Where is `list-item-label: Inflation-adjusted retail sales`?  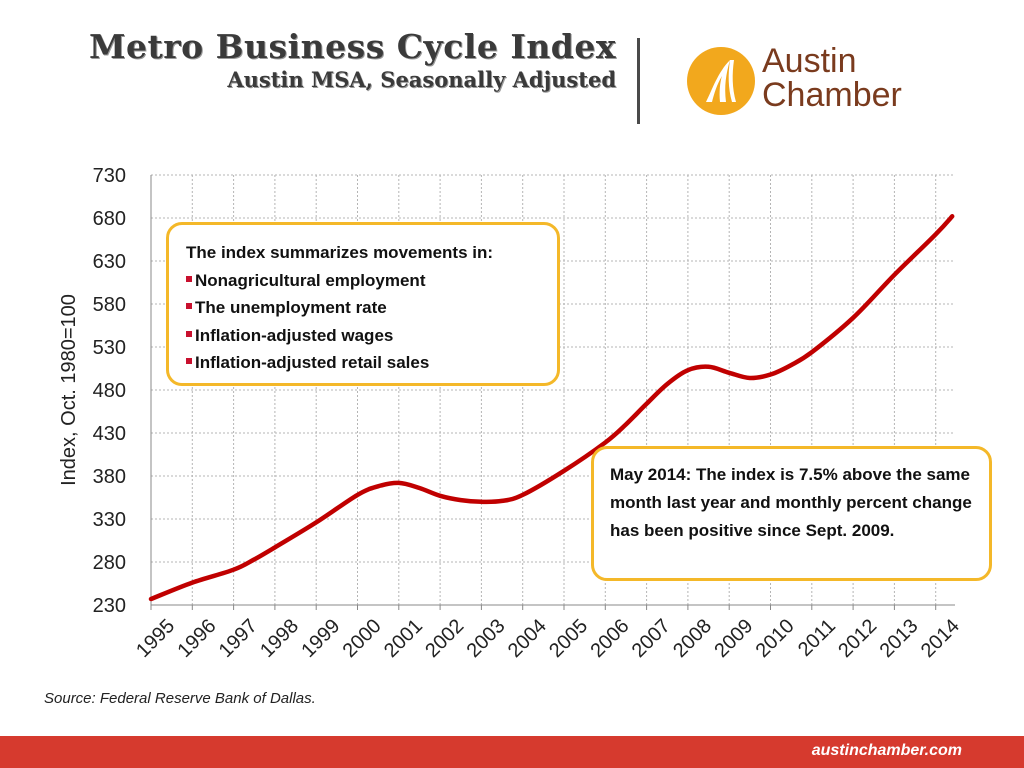
list-item-label: Inflation-adjusted retail sales is located at coordinates (312, 362).